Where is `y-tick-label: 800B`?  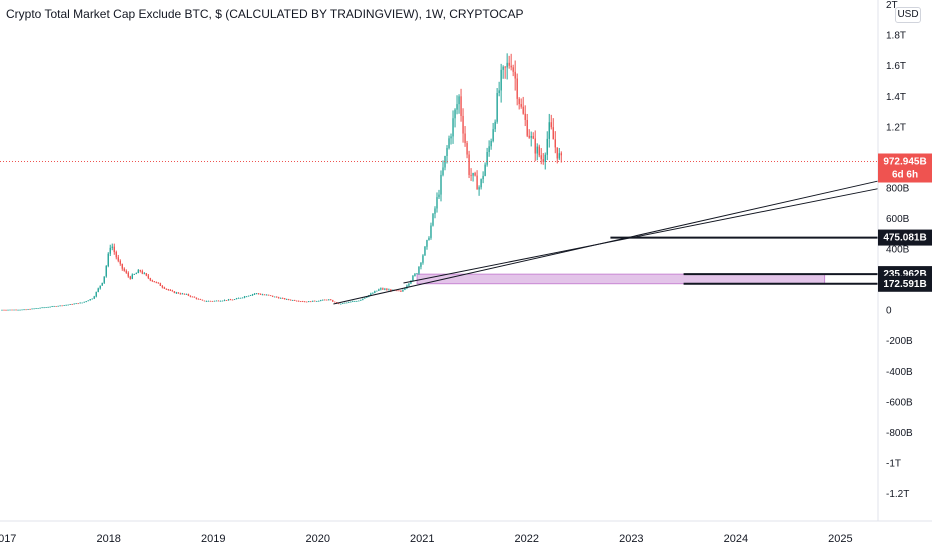 y-tick-label: 800B is located at coordinates (898, 188).